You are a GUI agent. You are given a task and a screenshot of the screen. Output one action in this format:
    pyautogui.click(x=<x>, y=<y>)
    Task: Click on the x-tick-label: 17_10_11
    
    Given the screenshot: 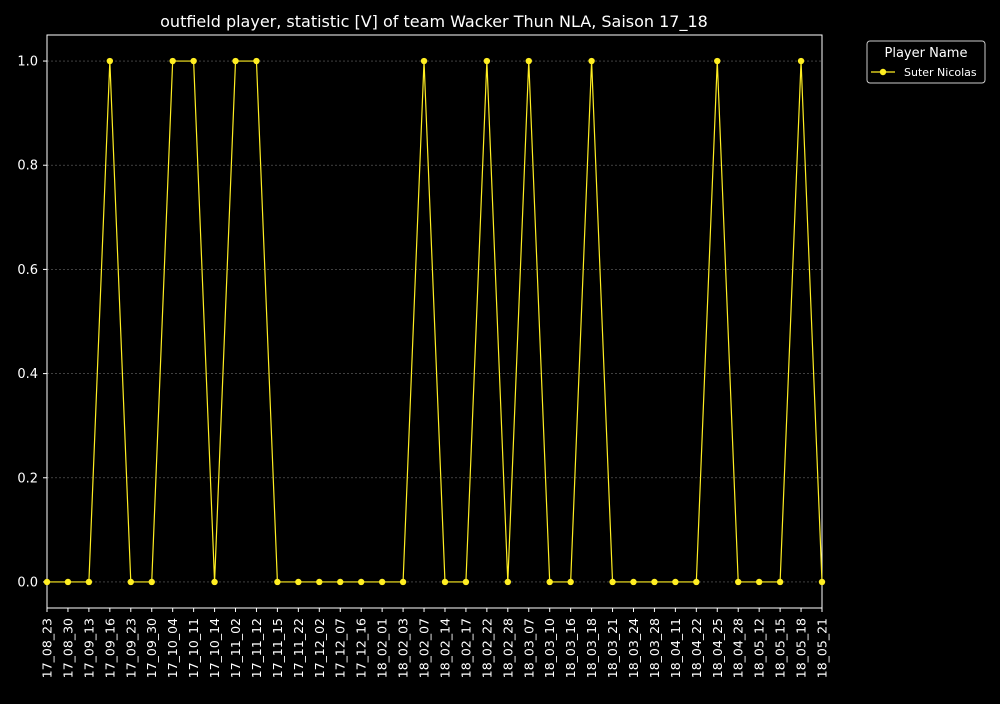 What is the action you would take?
    pyautogui.click(x=193, y=648)
    